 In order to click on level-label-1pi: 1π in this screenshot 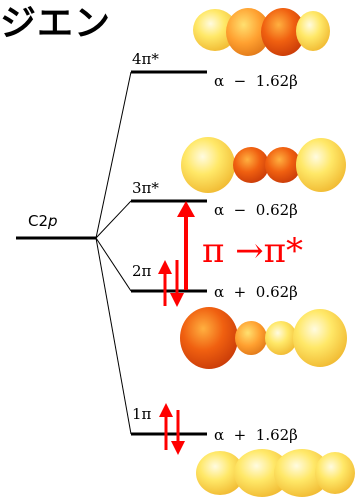, I will do `click(142, 414)`.